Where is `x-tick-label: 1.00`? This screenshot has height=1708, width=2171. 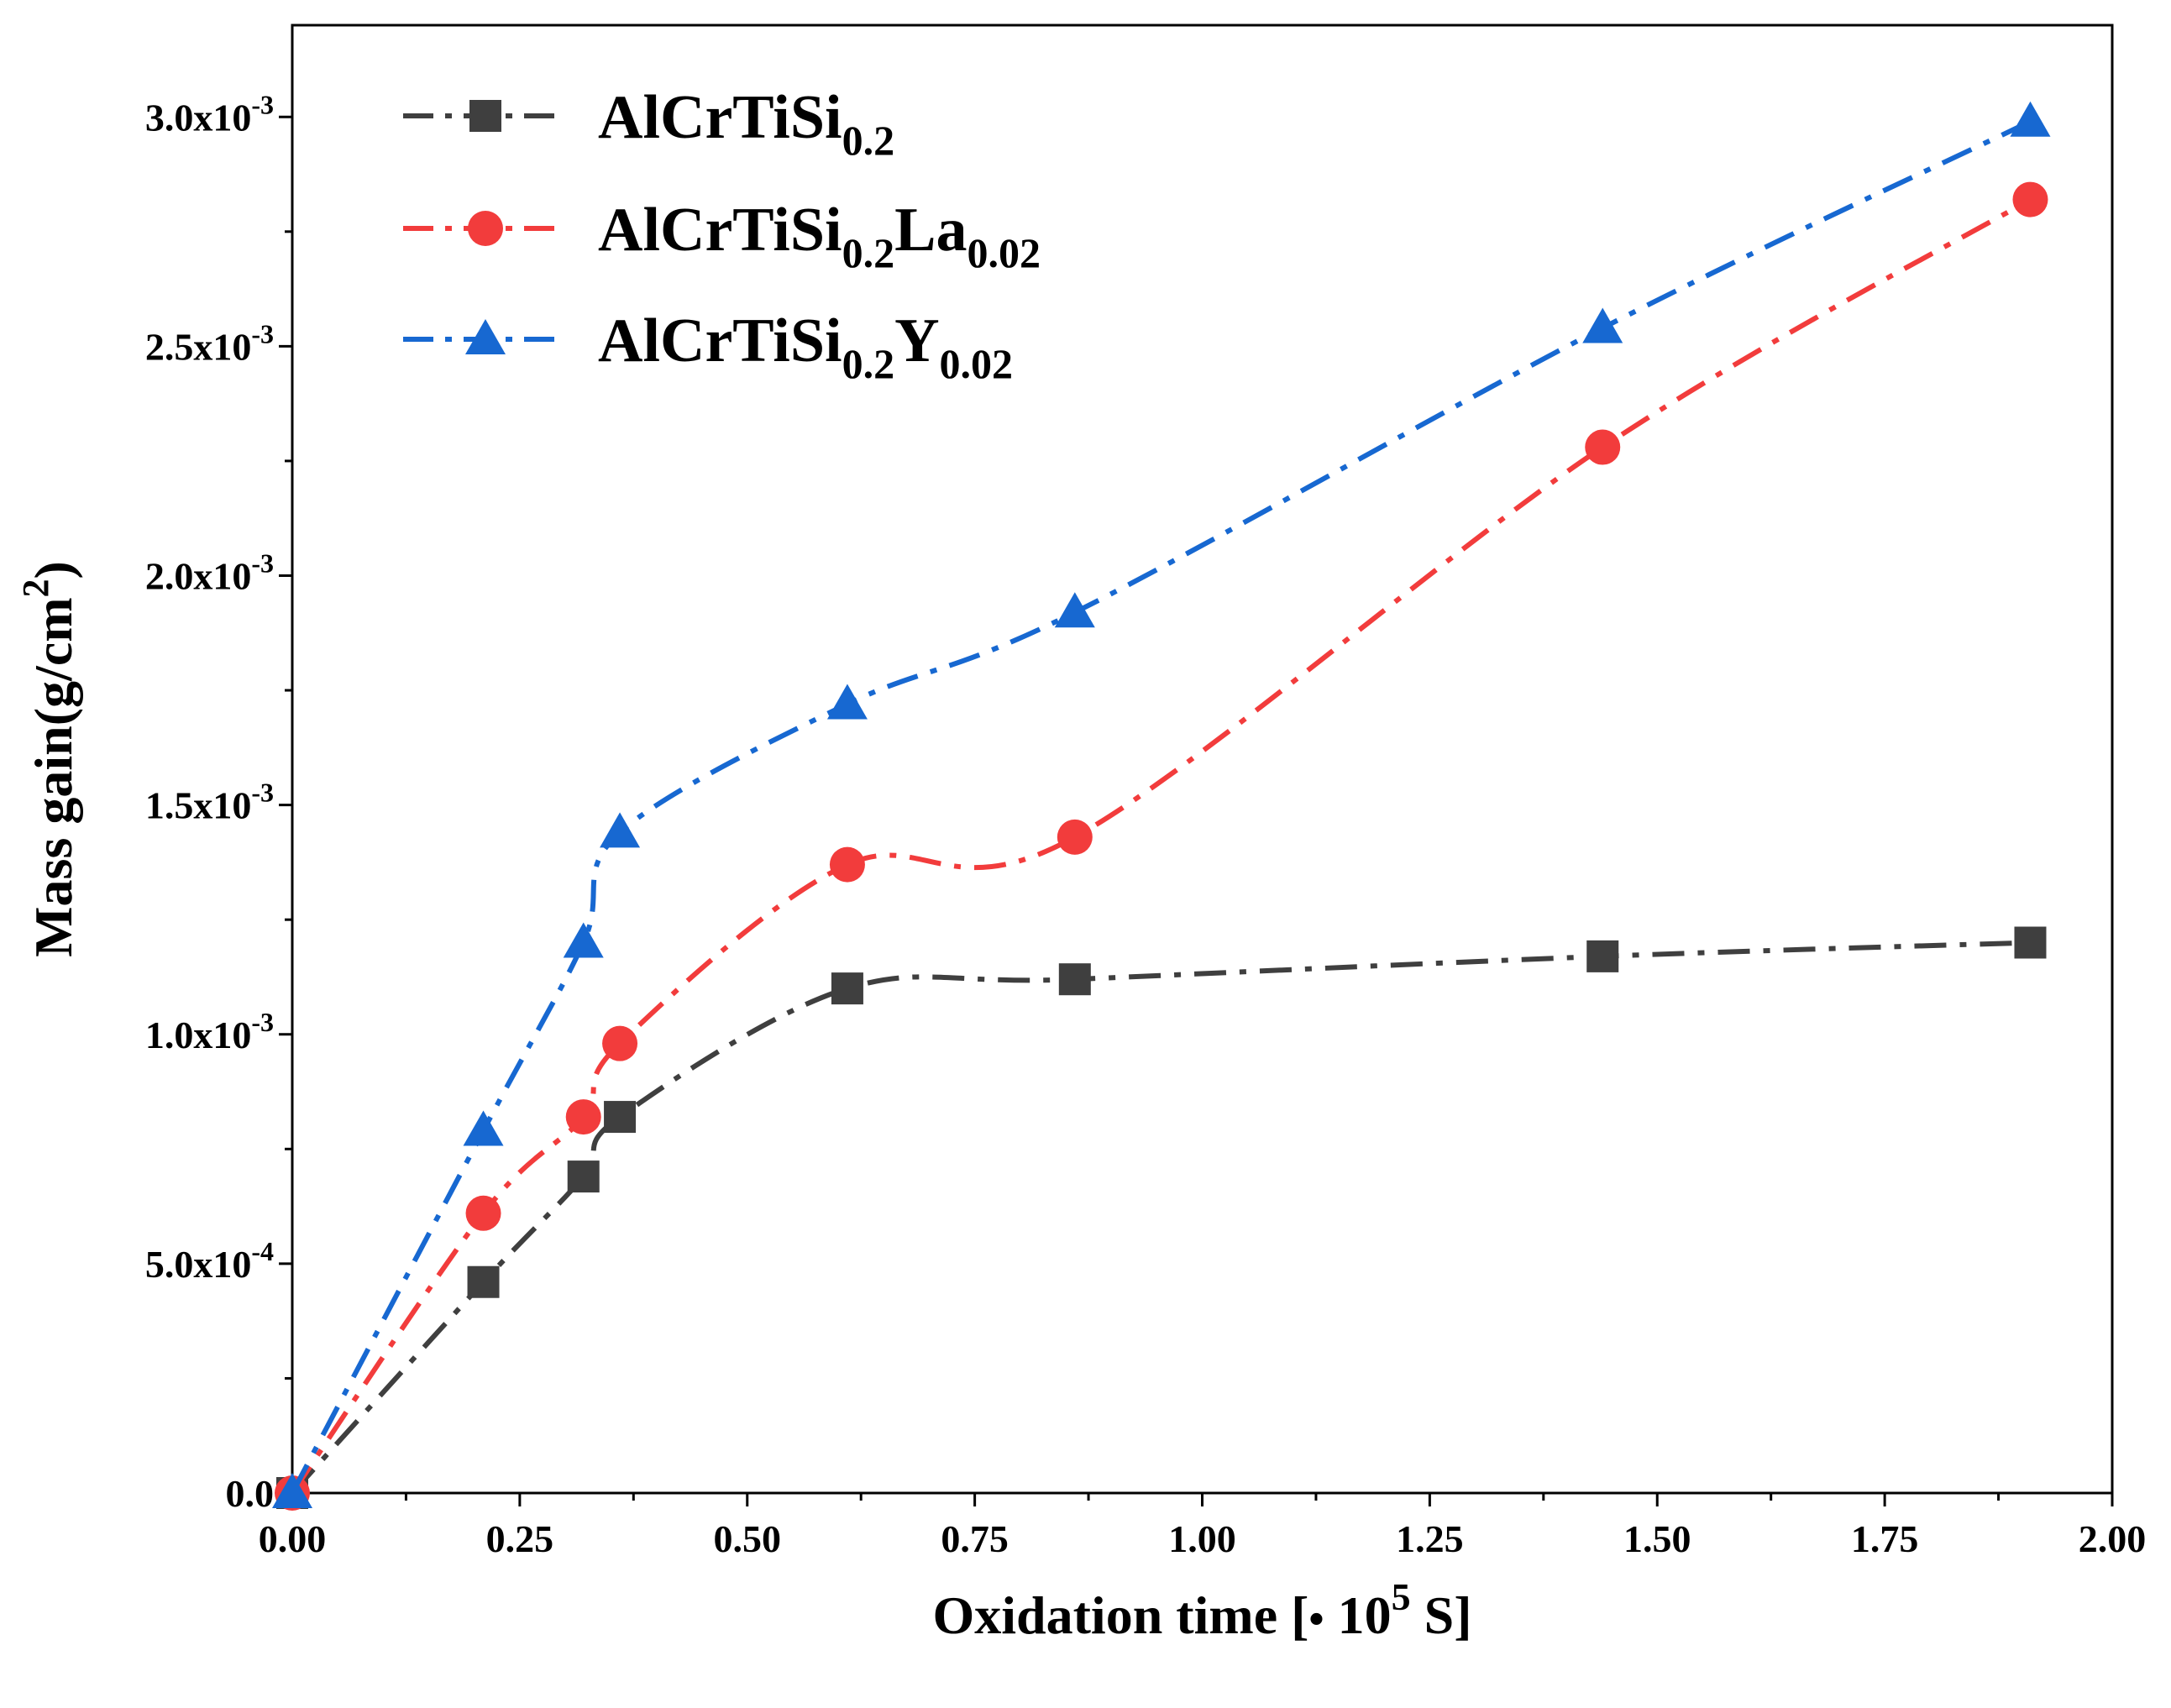 x-tick-label: 1.00 is located at coordinates (1202, 1539).